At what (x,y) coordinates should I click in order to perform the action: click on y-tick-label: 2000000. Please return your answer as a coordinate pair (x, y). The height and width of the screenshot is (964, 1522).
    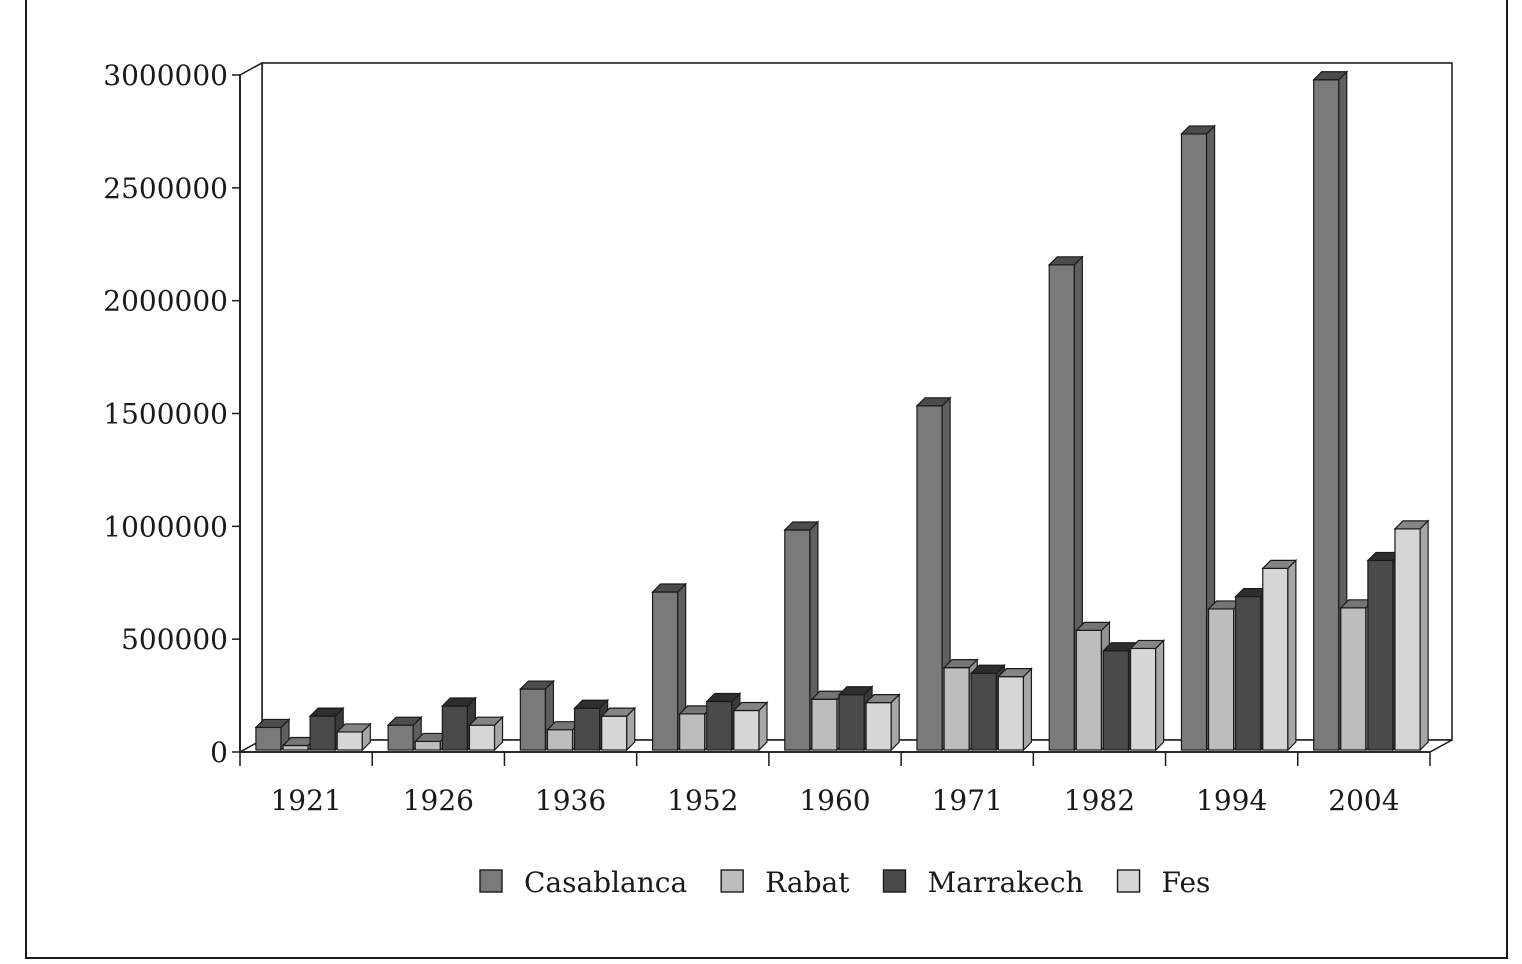
    Looking at the image, I should click on (165, 301).